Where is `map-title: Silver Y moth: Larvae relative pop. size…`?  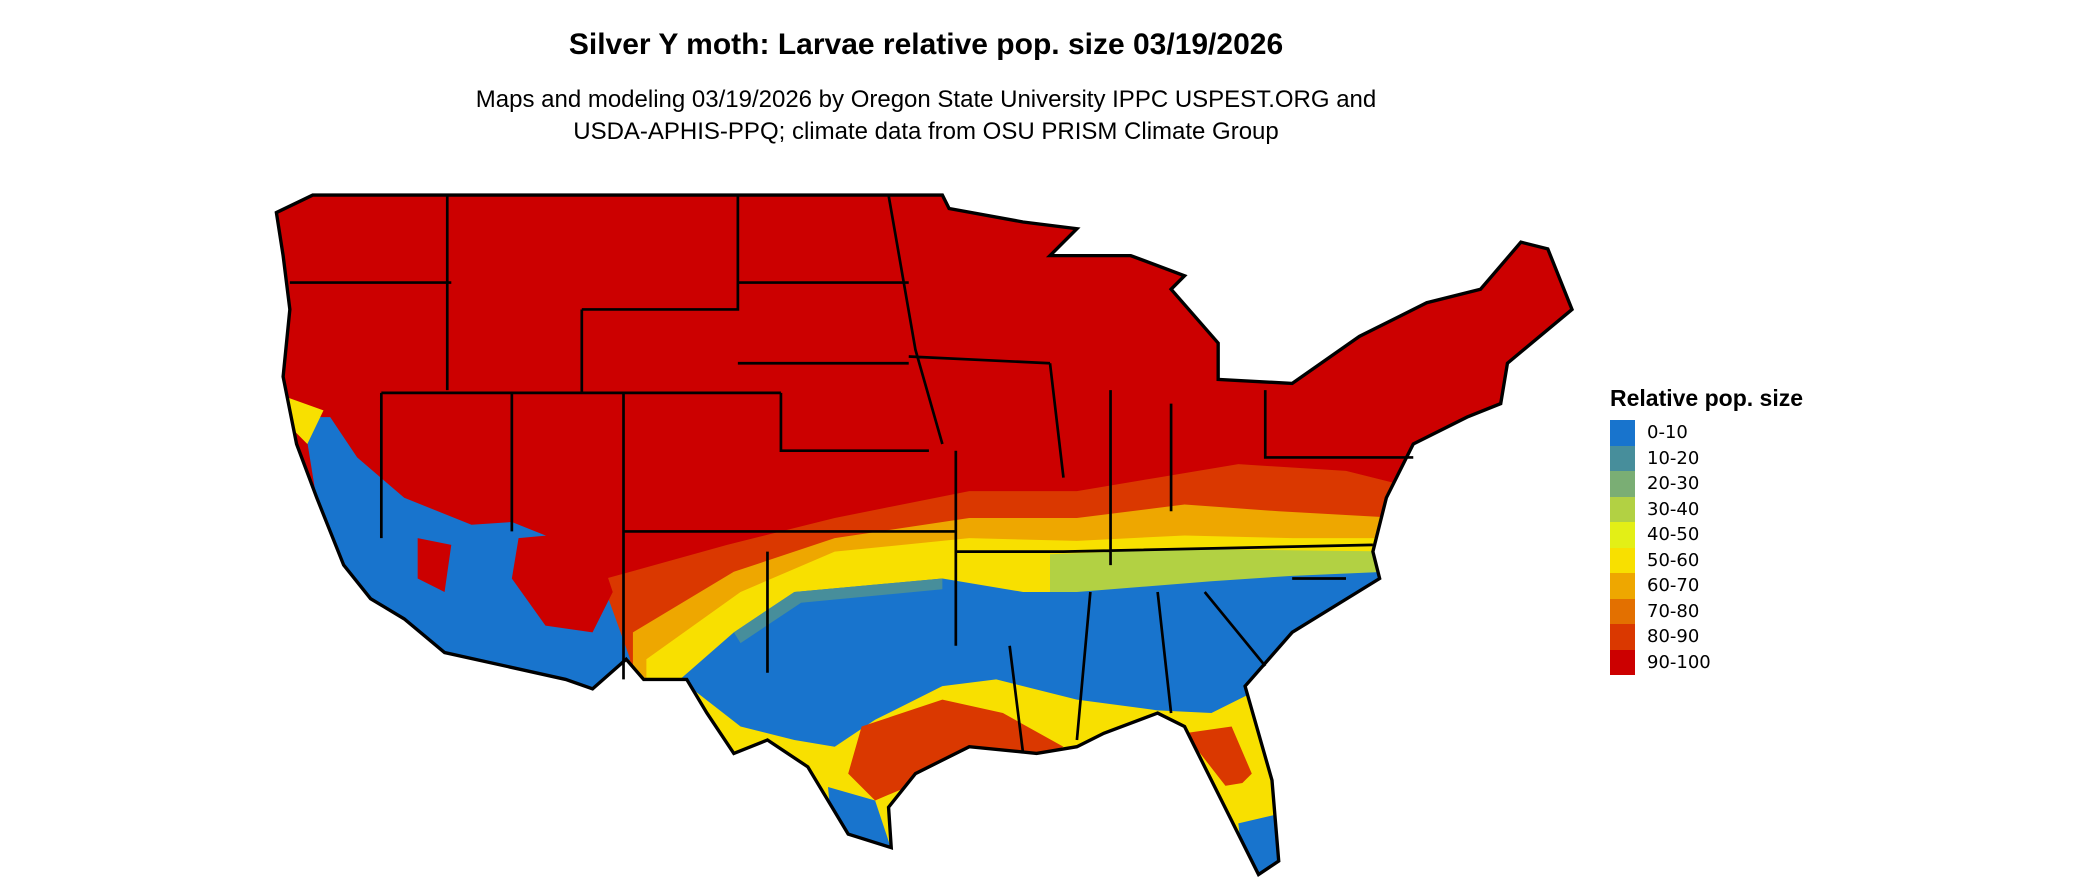 map-title: Silver Y moth: Larvae relative pop. size… is located at coordinates (926, 44).